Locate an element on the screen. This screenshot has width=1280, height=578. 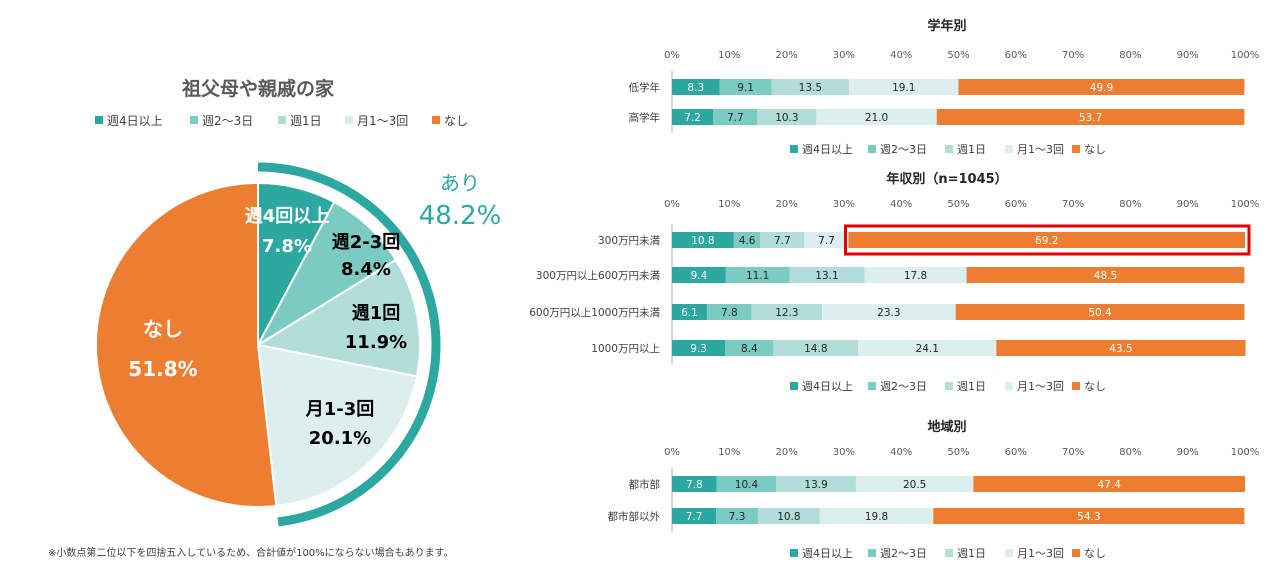
bar-data-label: 24.1 is located at coordinates (927, 349).